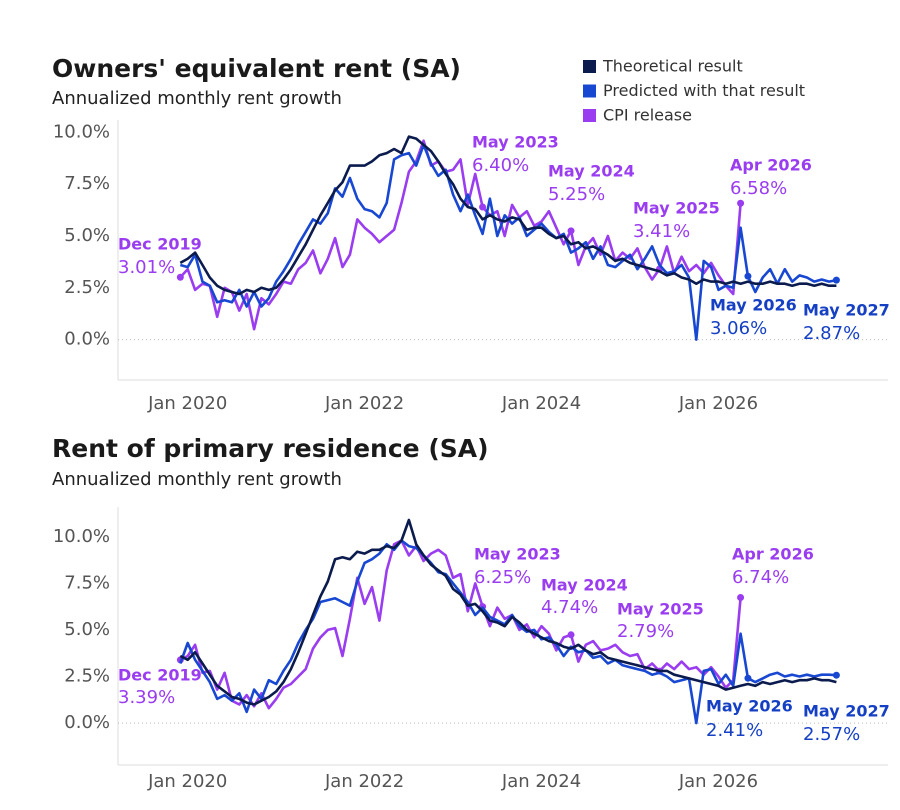 The image size is (900, 810). I want to click on legend-label: CPI release, so click(647, 115).